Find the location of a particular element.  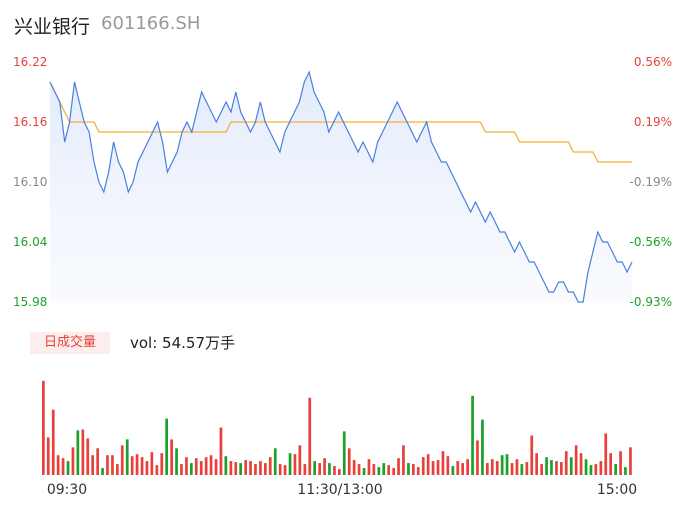

percent-axis-labels: 0.56% 0.19% -0.19% -0.56% -0.93% is located at coordinates (651, 182).